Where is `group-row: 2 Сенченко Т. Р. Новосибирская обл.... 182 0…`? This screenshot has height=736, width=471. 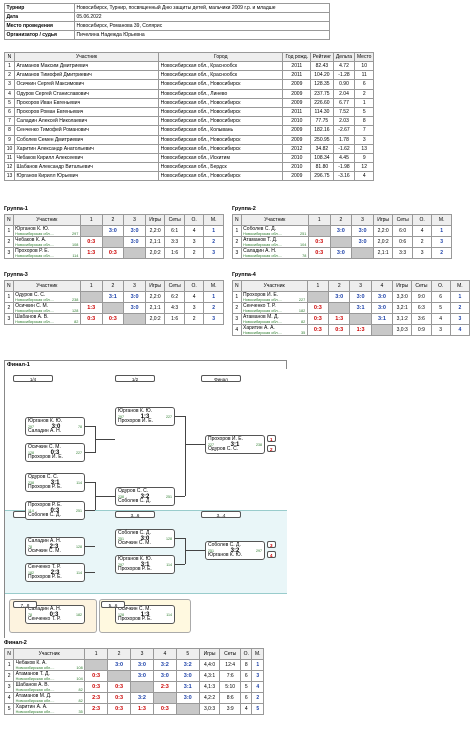 group-row: 2 Сенченко Т. Р. Новосибирская обл.... 182 0… is located at coordinates (351, 308).